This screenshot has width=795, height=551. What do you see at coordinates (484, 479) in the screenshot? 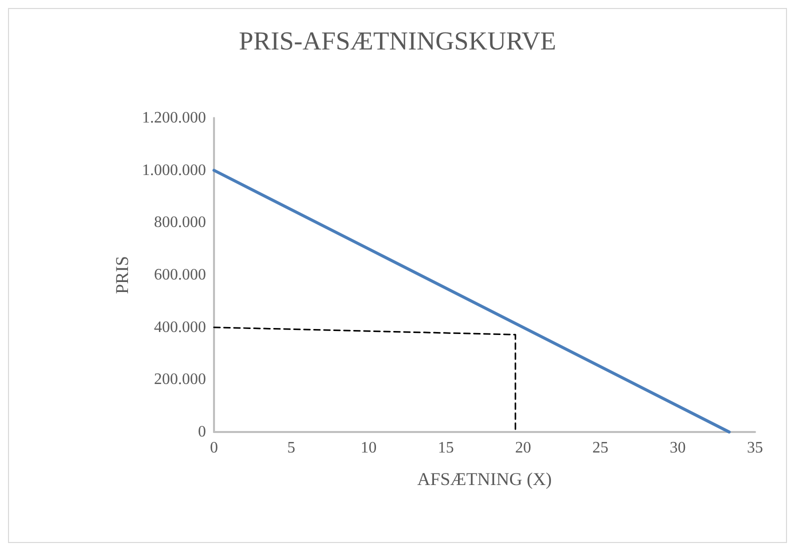
I see `x-axis-title: AFSÆTNING (X)` at bounding box center [484, 479].